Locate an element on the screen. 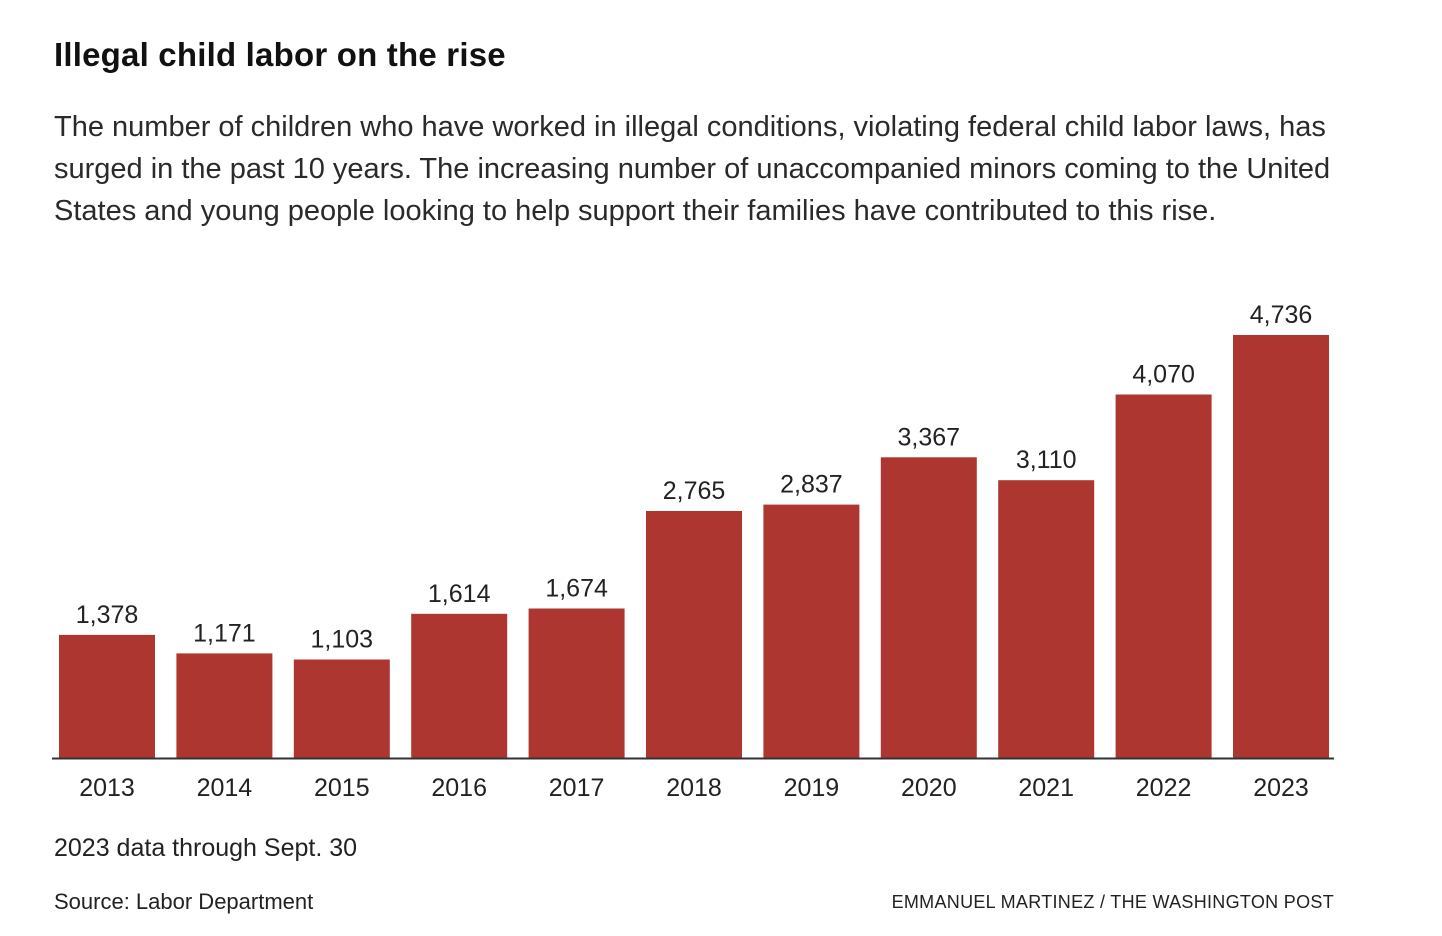 This screenshot has height=936, width=1442. x-tick-label-2022: 2022 is located at coordinates (1164, 788).